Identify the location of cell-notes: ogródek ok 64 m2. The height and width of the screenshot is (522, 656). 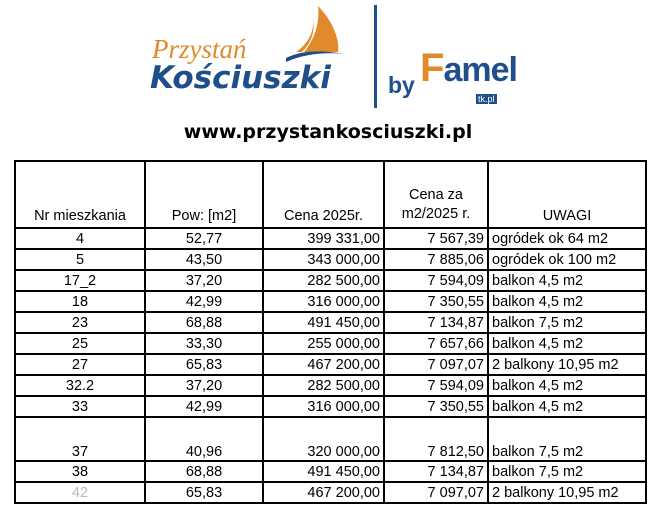
(567, 238).